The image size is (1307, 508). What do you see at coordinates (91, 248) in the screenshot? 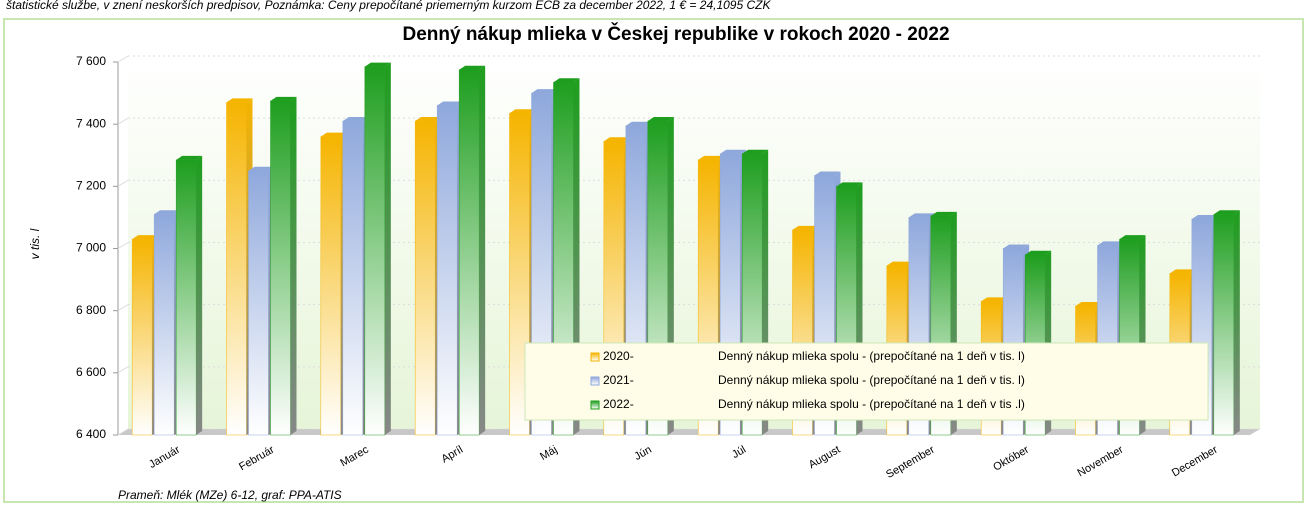
I see `y-tick-label: 7 000` at bounding box center [91, 248].